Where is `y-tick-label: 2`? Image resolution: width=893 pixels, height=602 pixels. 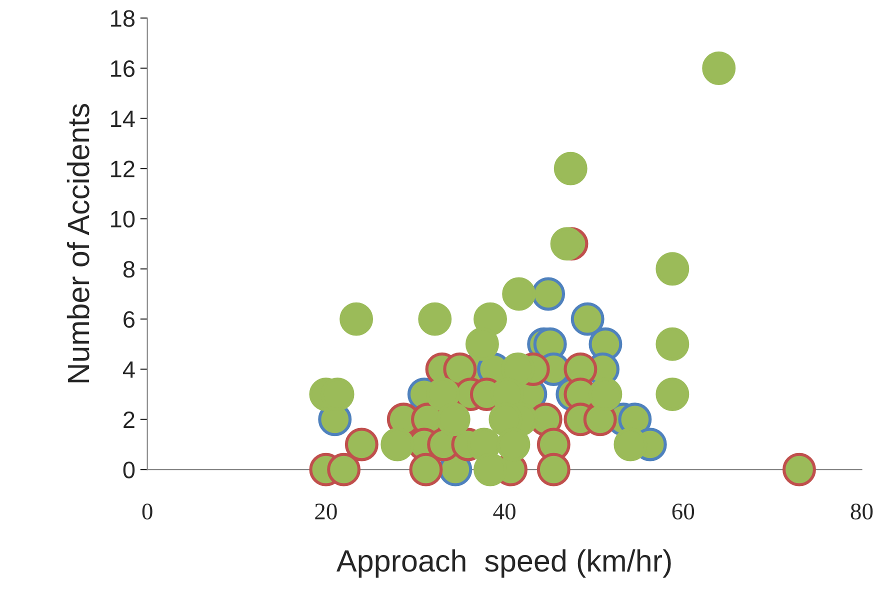 y-tick-label: 2 is located at coordinates (129, 419).